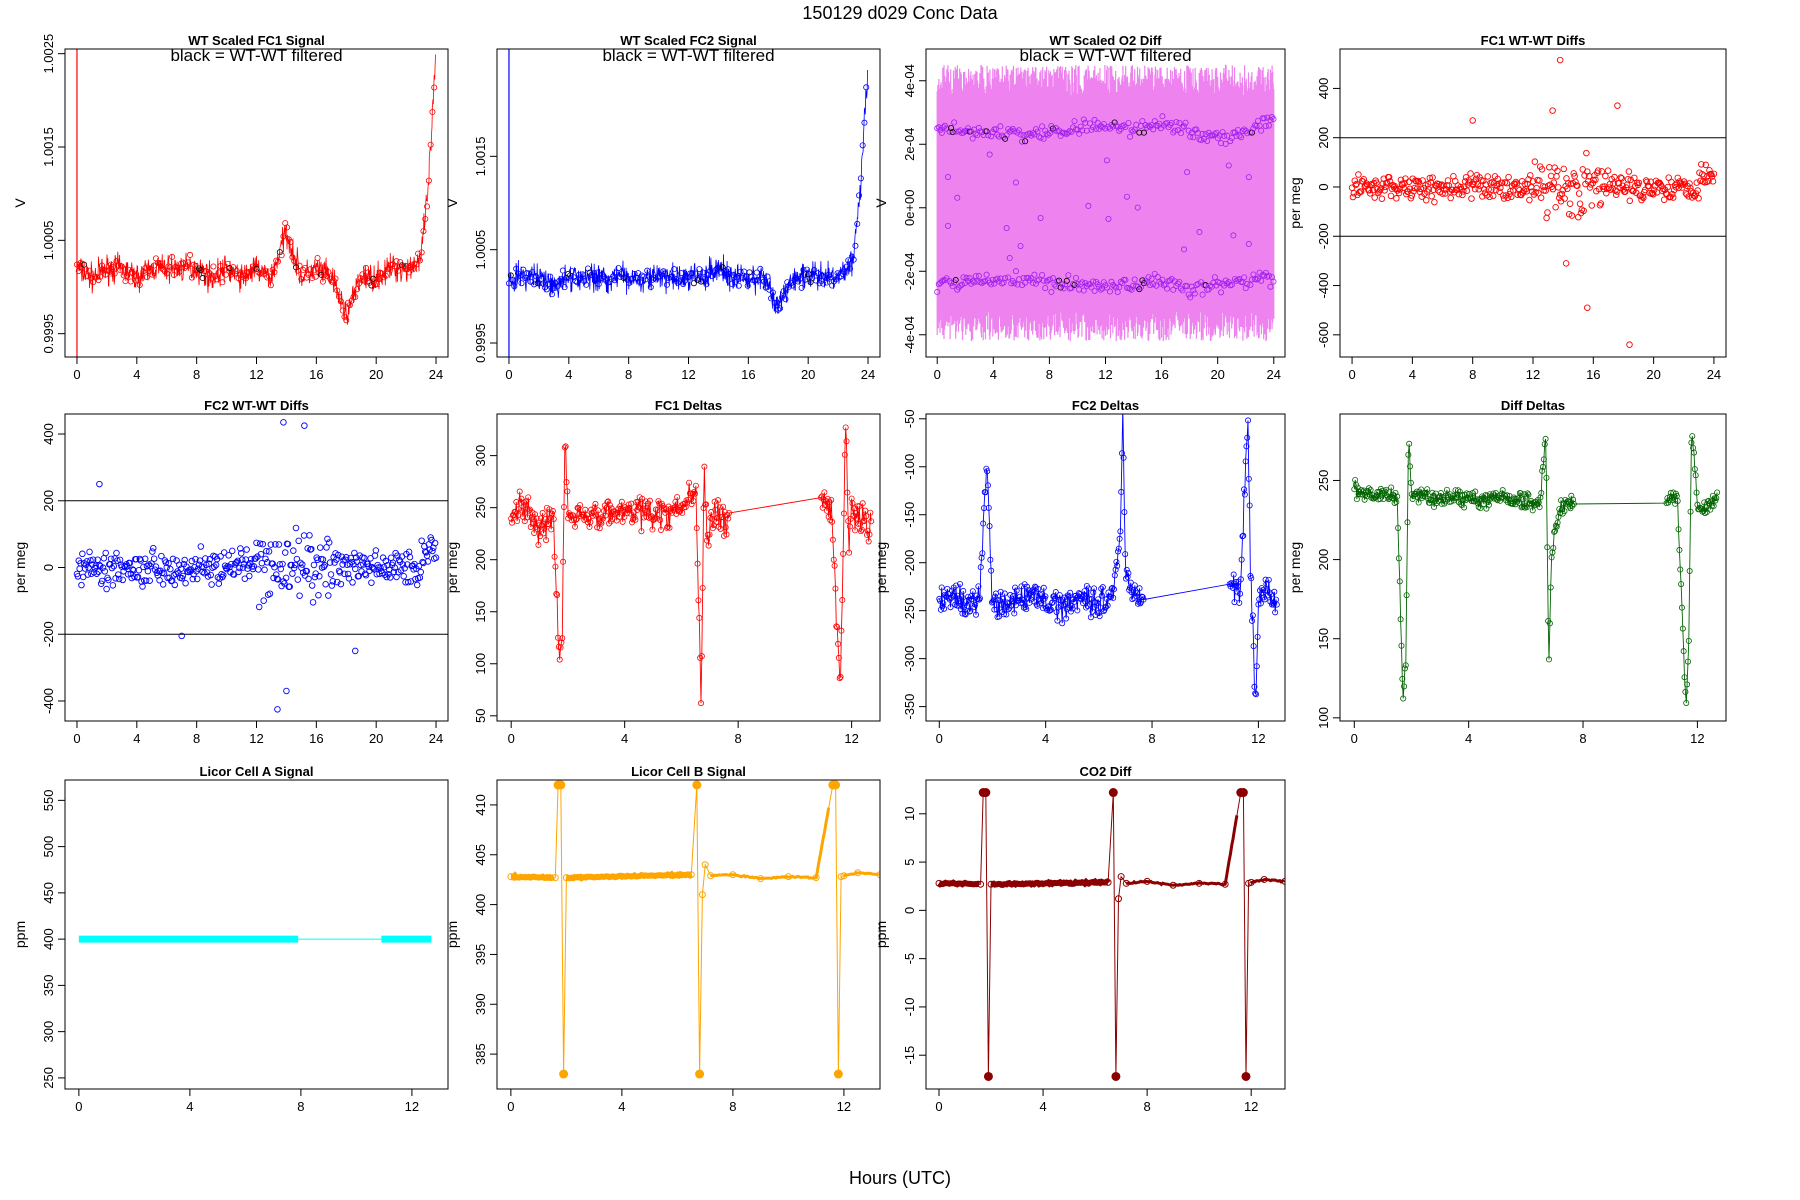 This screenshot has width=1800, height=1200. I want to click on y-tick-label: 200, so click(1323, 560).